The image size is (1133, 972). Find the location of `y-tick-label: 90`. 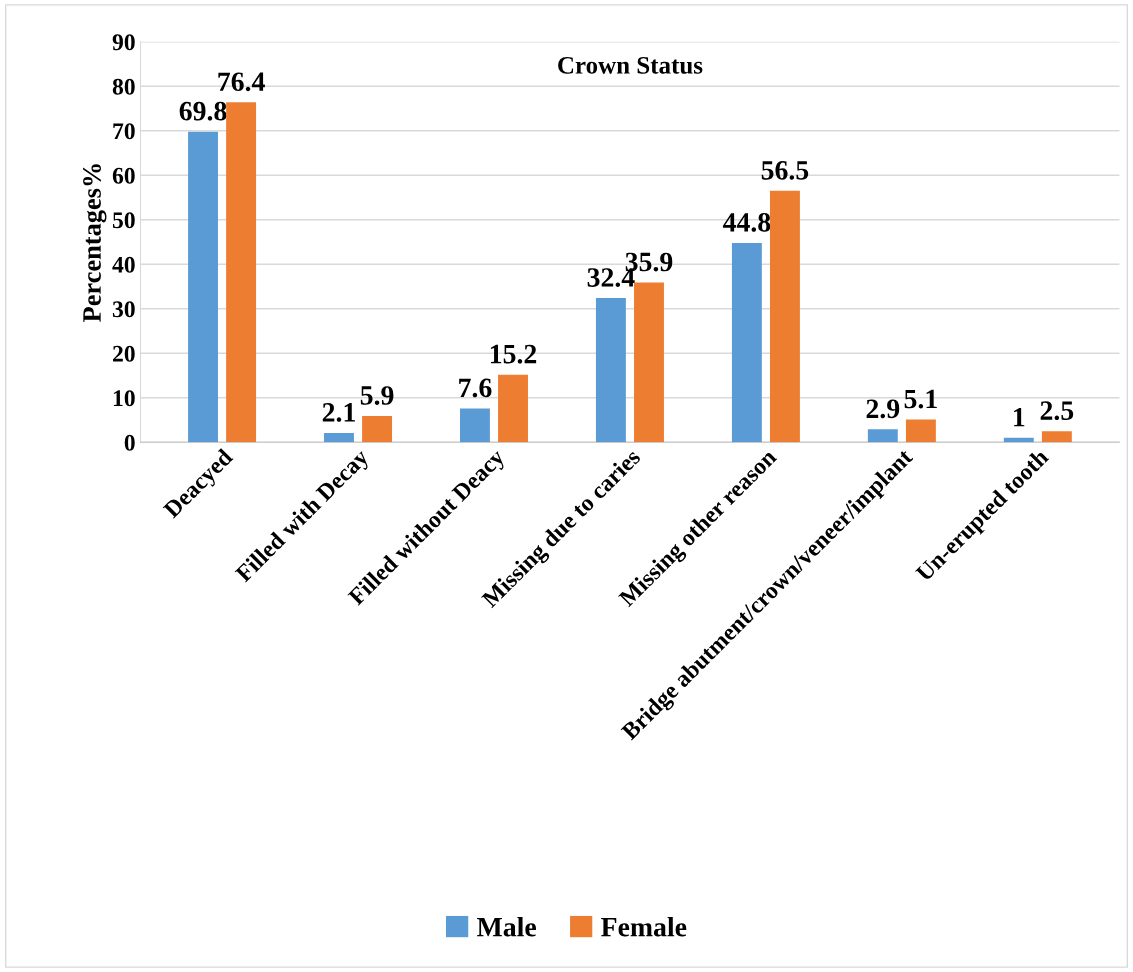

y-tick-label: 90 is located at coordinates (123, 42).